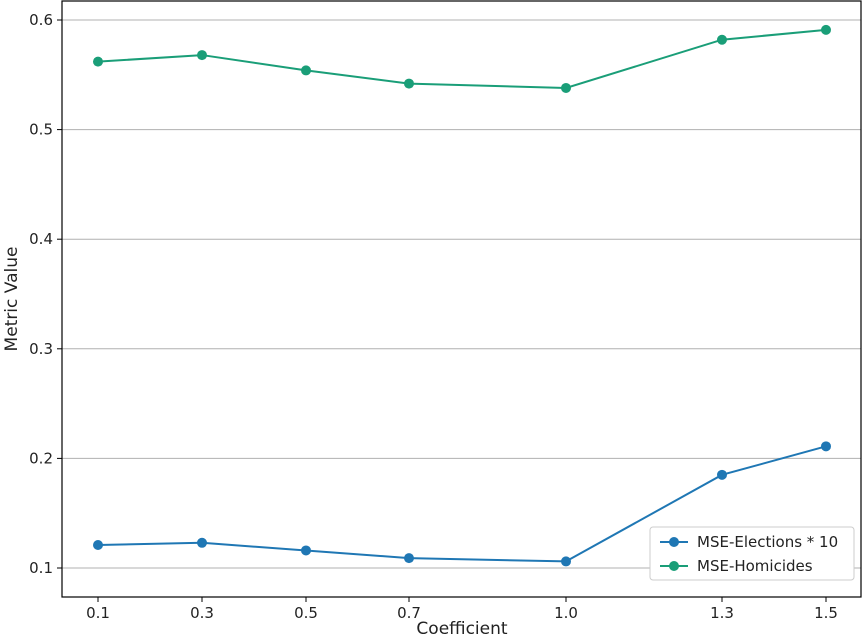 The width and height of the screenshot is (864, 639). What do you see at coordinates (461, 629) in the screenshot?
I see `x-axis-label: Coefficient` at bounding box center [461, 629].